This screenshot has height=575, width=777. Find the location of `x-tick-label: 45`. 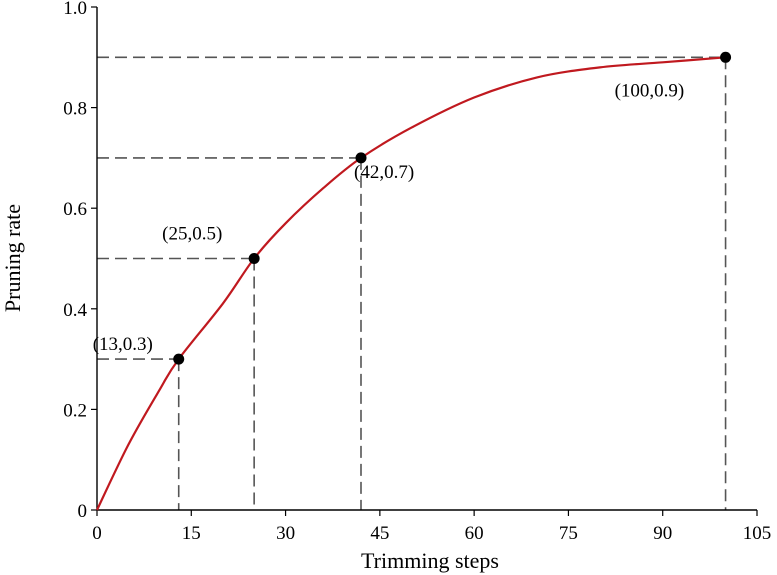

x-tick-label: 45 is located at coordinates (379, 533).